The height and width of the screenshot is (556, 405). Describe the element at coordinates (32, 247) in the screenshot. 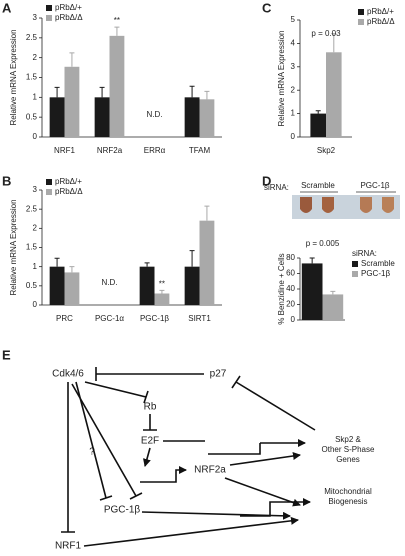

I see `y-tick-label: 1.5` at that location.